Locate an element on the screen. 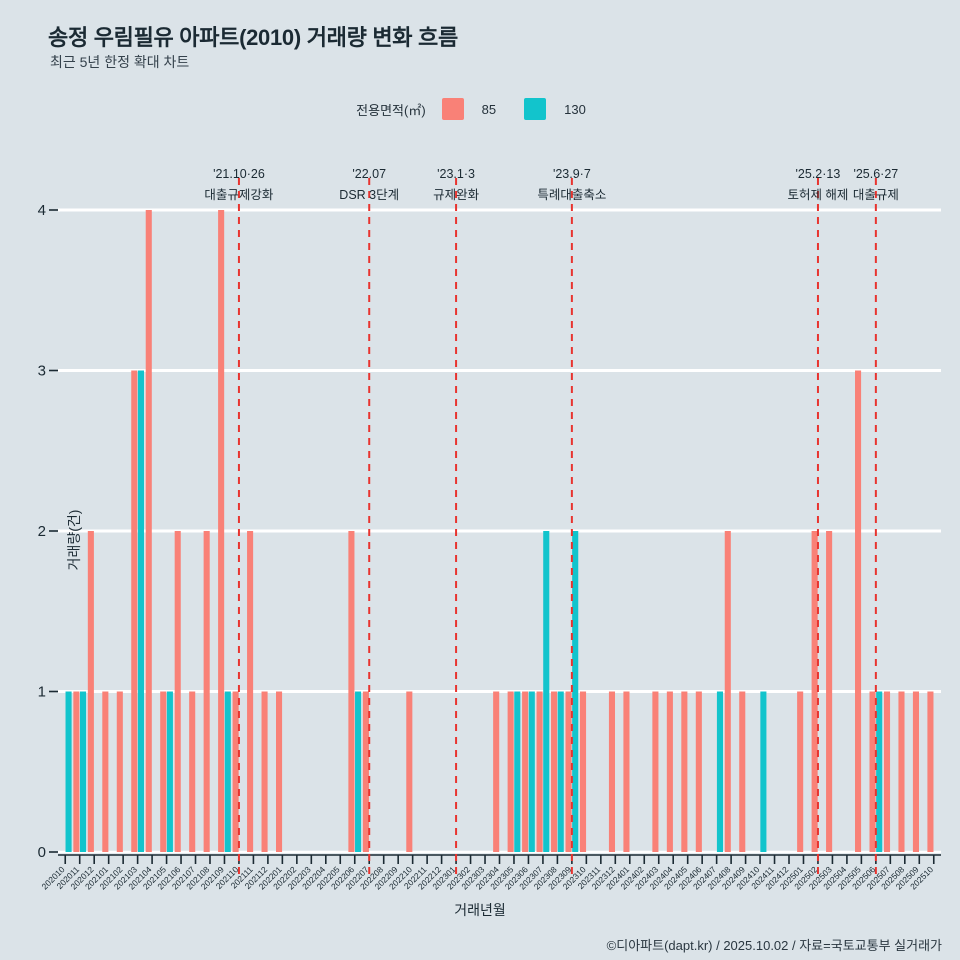 This screenshot has width=960, height=960. event-date-202207: '22.07 is located at coordinates (369, 174).